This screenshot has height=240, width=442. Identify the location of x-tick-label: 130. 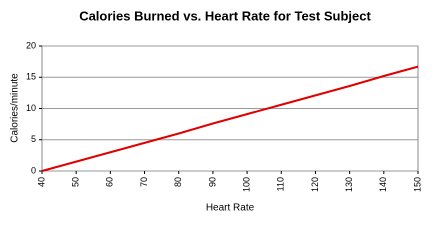
(349, 184).